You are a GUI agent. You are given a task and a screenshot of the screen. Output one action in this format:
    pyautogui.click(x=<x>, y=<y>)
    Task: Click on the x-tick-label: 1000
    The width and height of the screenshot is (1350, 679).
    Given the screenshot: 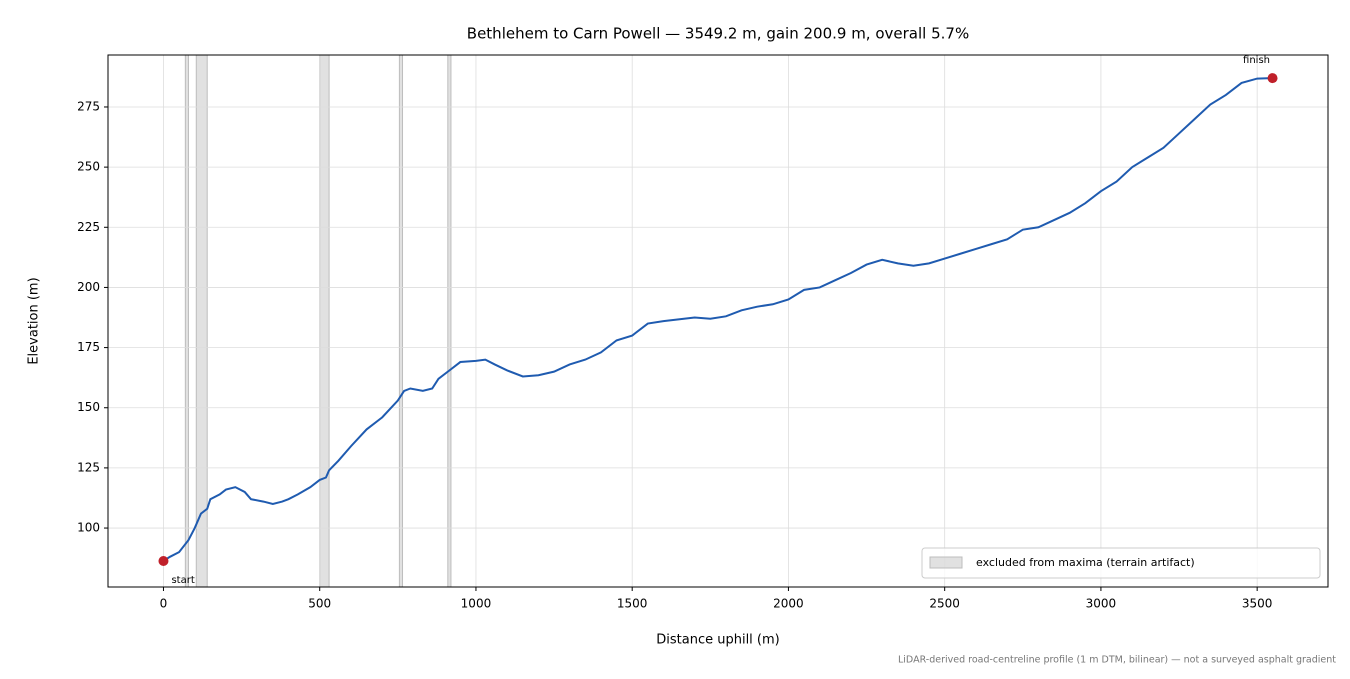 What is the action you would take?
    pyautogui.click(x=476, y=604)
    